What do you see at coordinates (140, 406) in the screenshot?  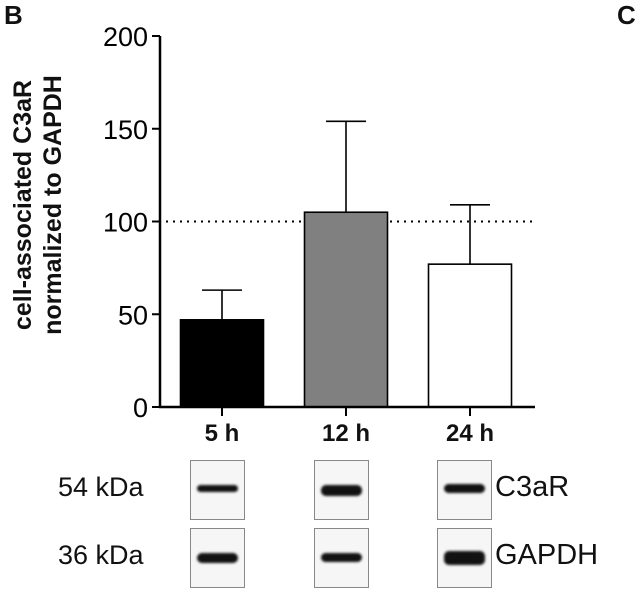 I see `y-tick-label: 0` at bounding box center [140, 406].